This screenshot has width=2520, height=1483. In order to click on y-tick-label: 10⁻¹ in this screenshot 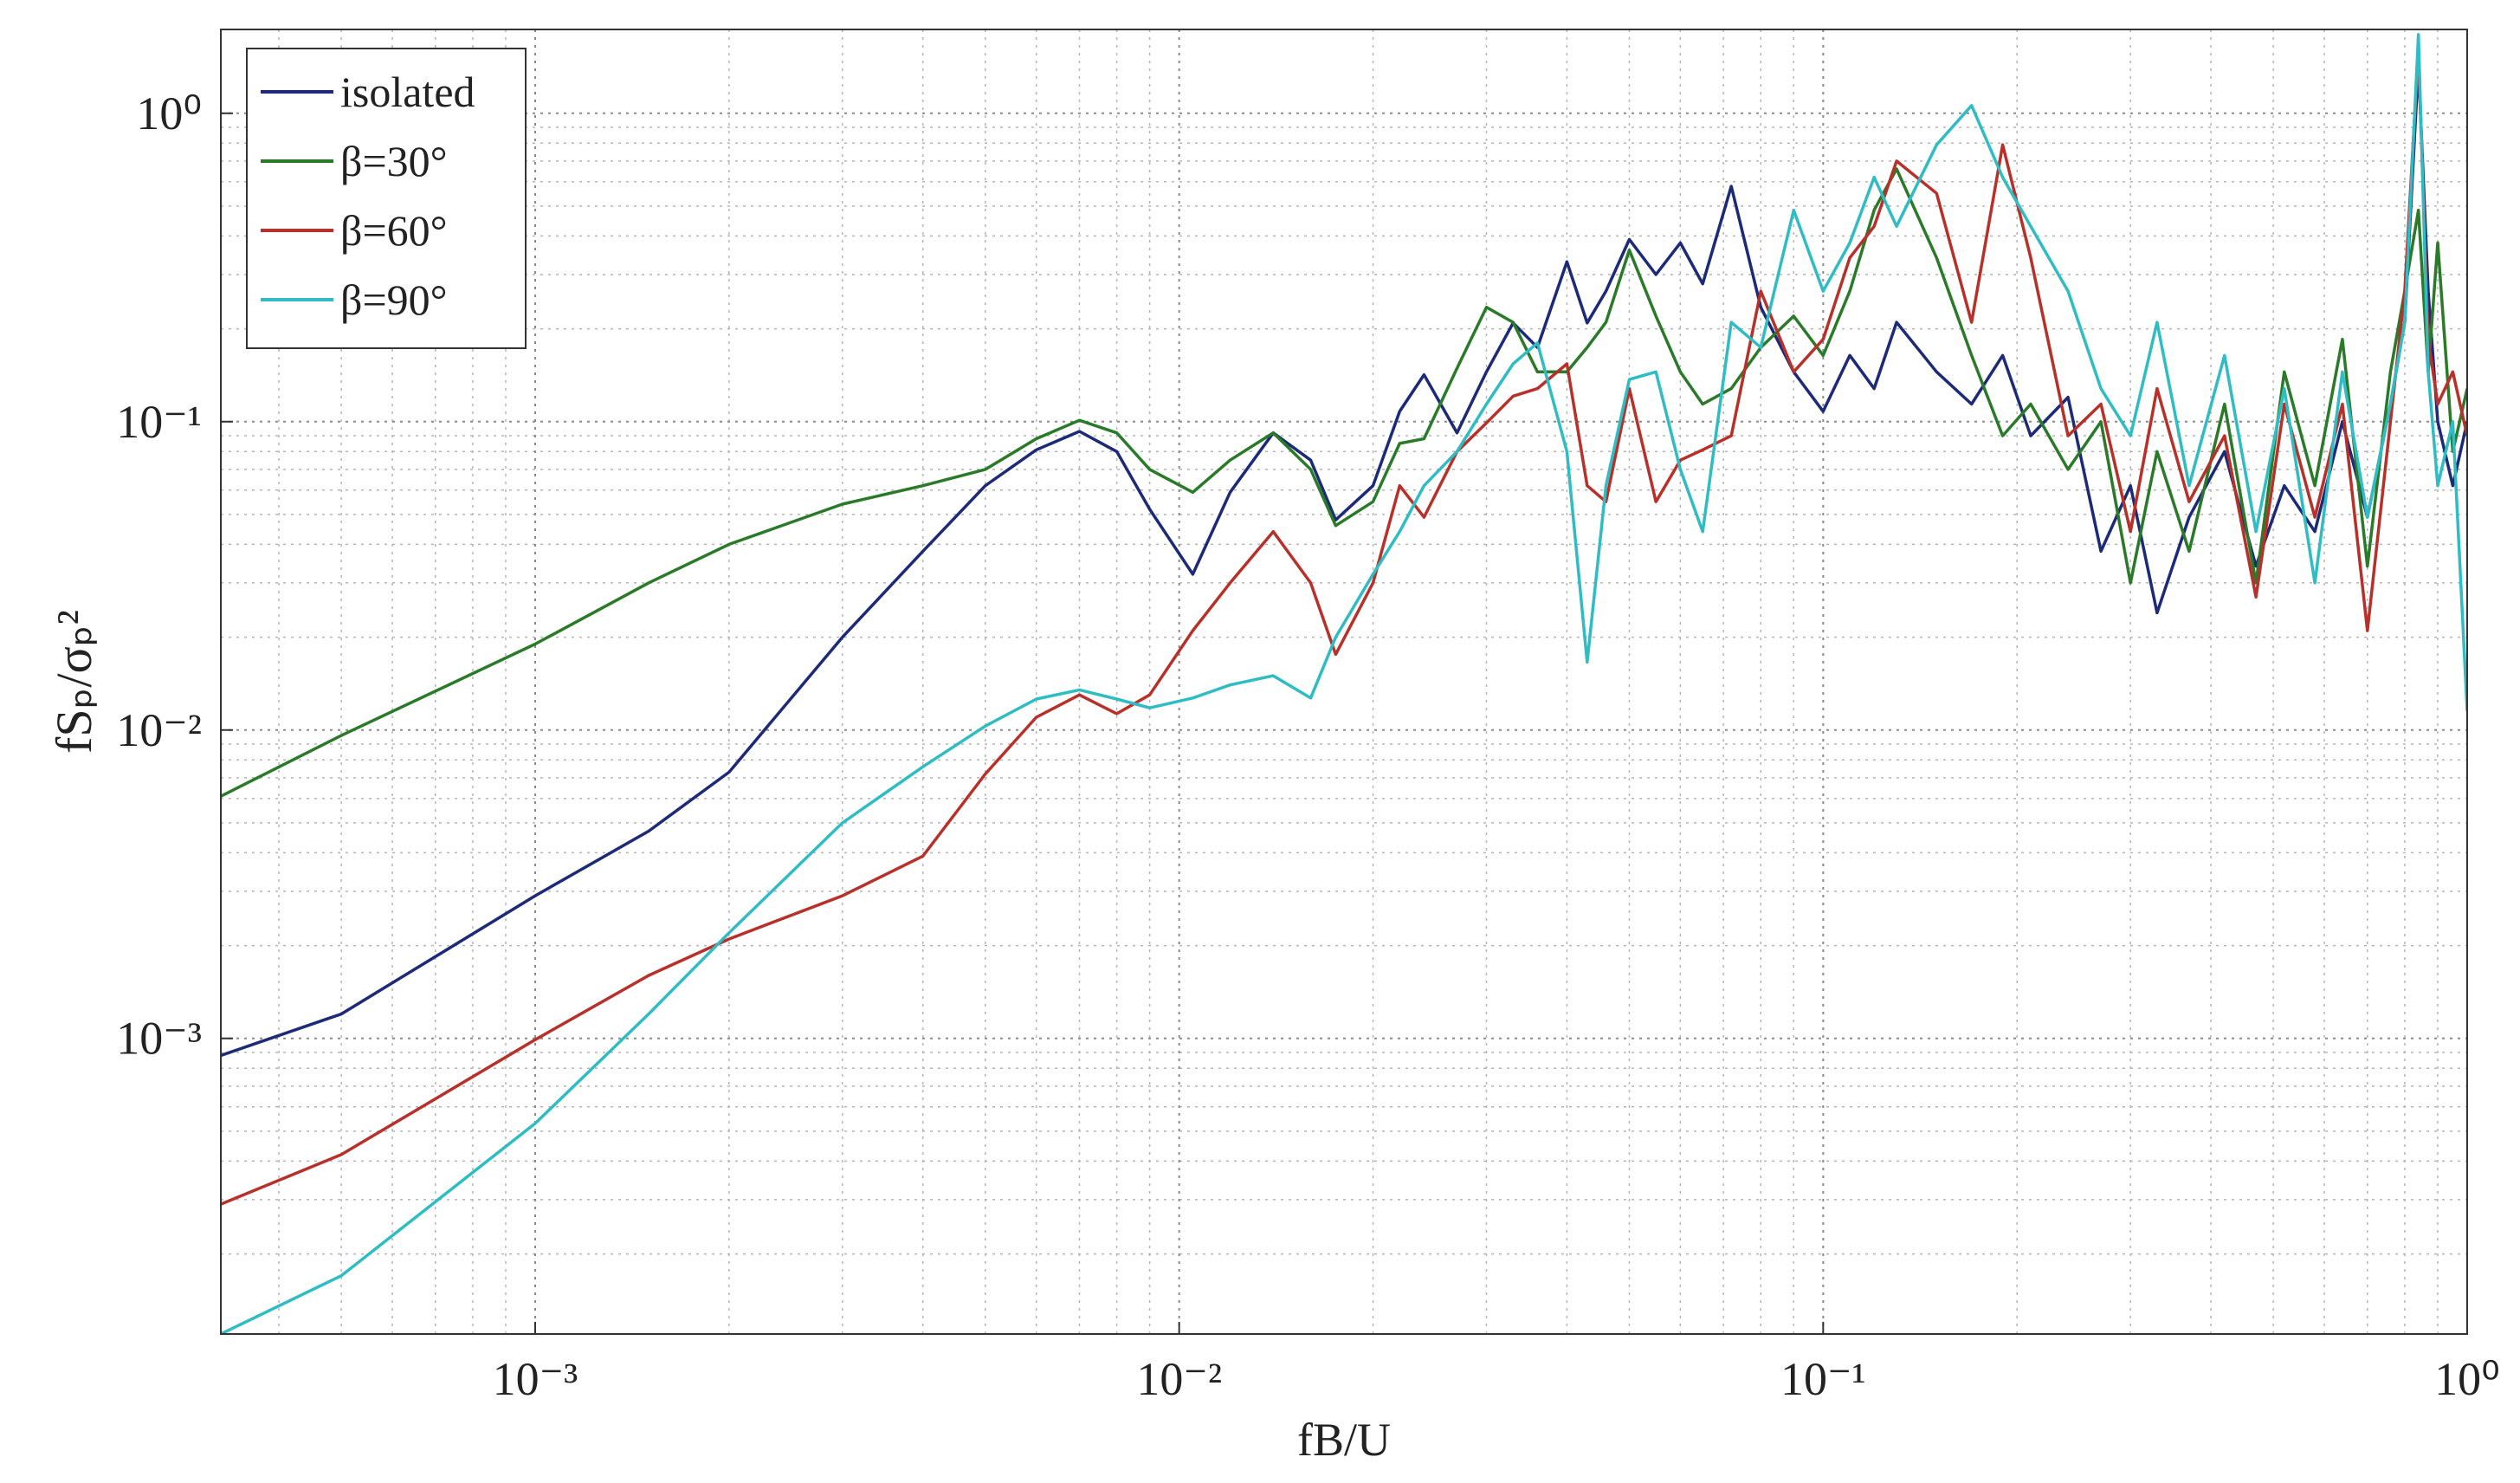, I will do `click(159, 422)`.